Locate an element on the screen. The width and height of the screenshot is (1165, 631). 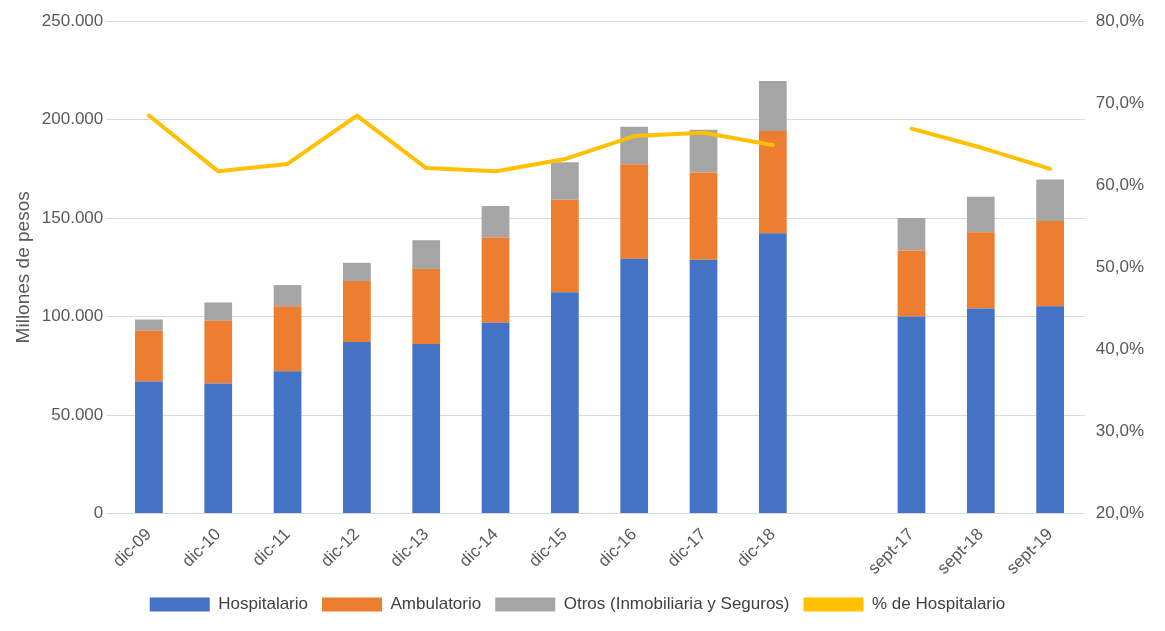
y2-tick-label: 80,0% is located at coordinates (1119, 20).